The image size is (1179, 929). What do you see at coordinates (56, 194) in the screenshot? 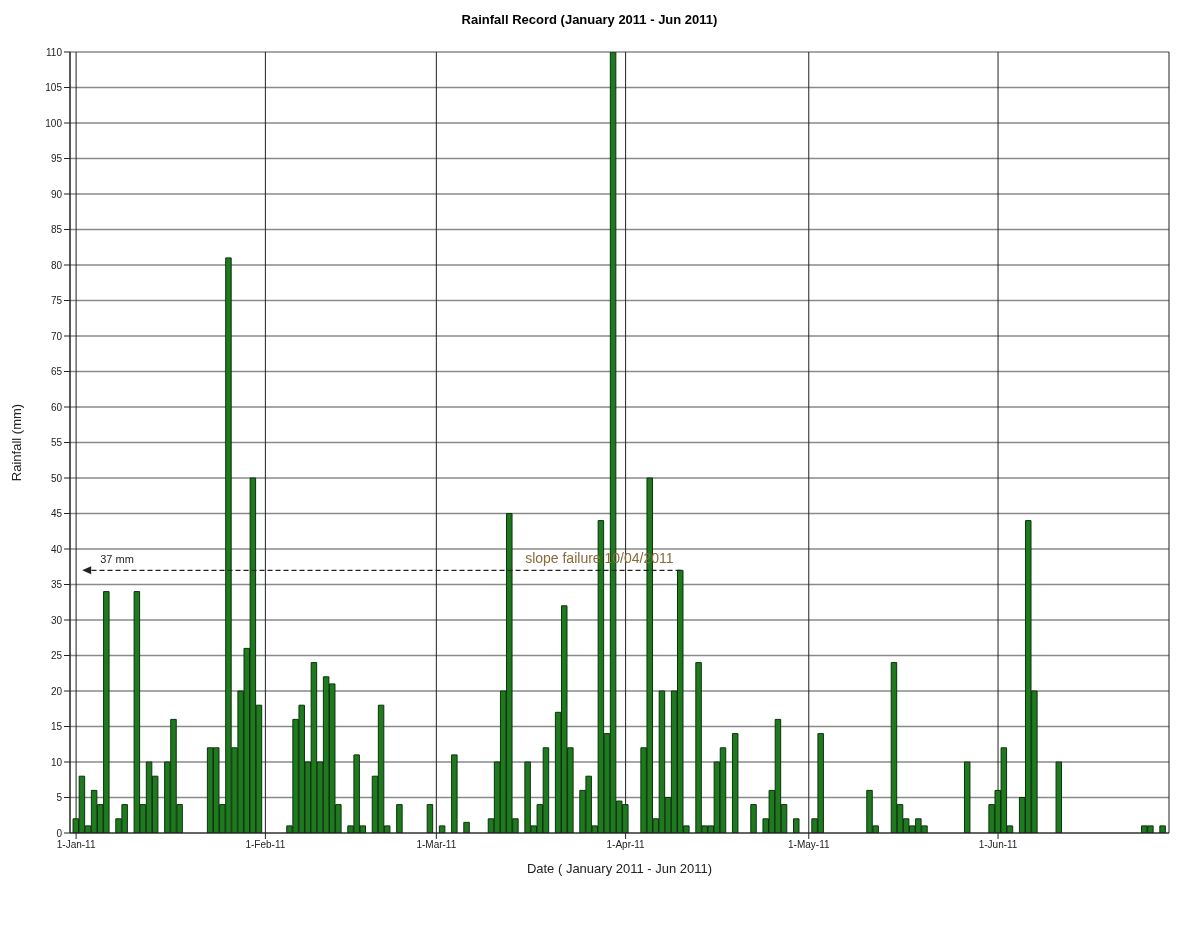
I see `y-tick-label: 90` at bounding box center [56, 194].